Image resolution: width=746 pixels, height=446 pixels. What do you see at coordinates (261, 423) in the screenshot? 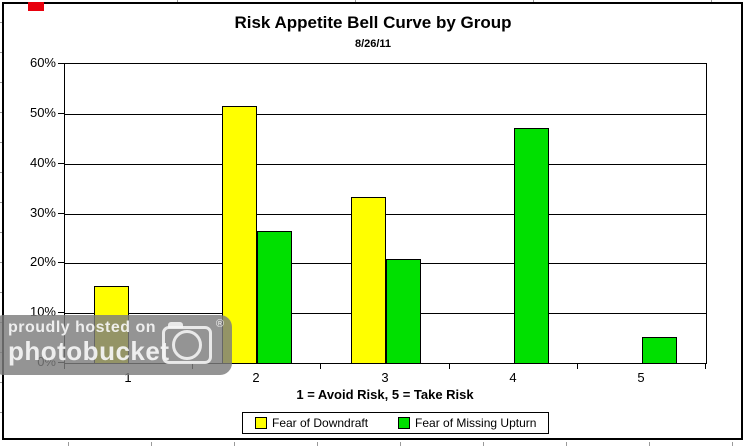
I see `legend-swatch-fear-of-downdraft` at bounding box center [261, 423].